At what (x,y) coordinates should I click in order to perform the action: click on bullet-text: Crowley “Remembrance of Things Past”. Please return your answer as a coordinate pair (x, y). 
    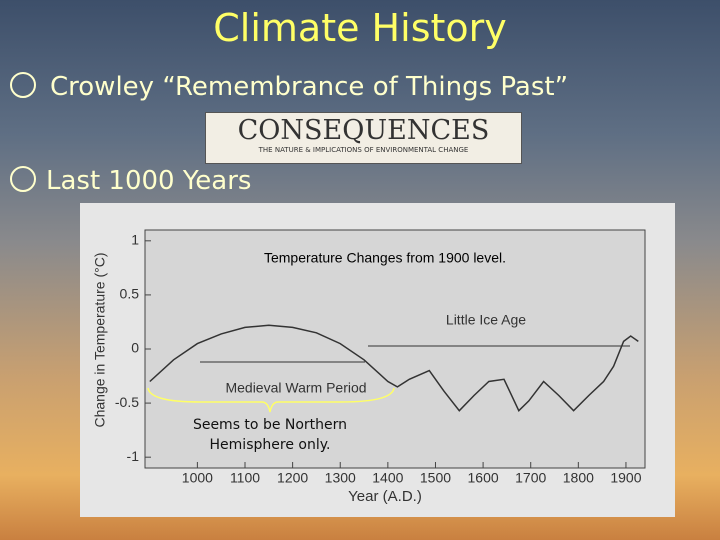
    Looking at the image, I should click on (309, 87).